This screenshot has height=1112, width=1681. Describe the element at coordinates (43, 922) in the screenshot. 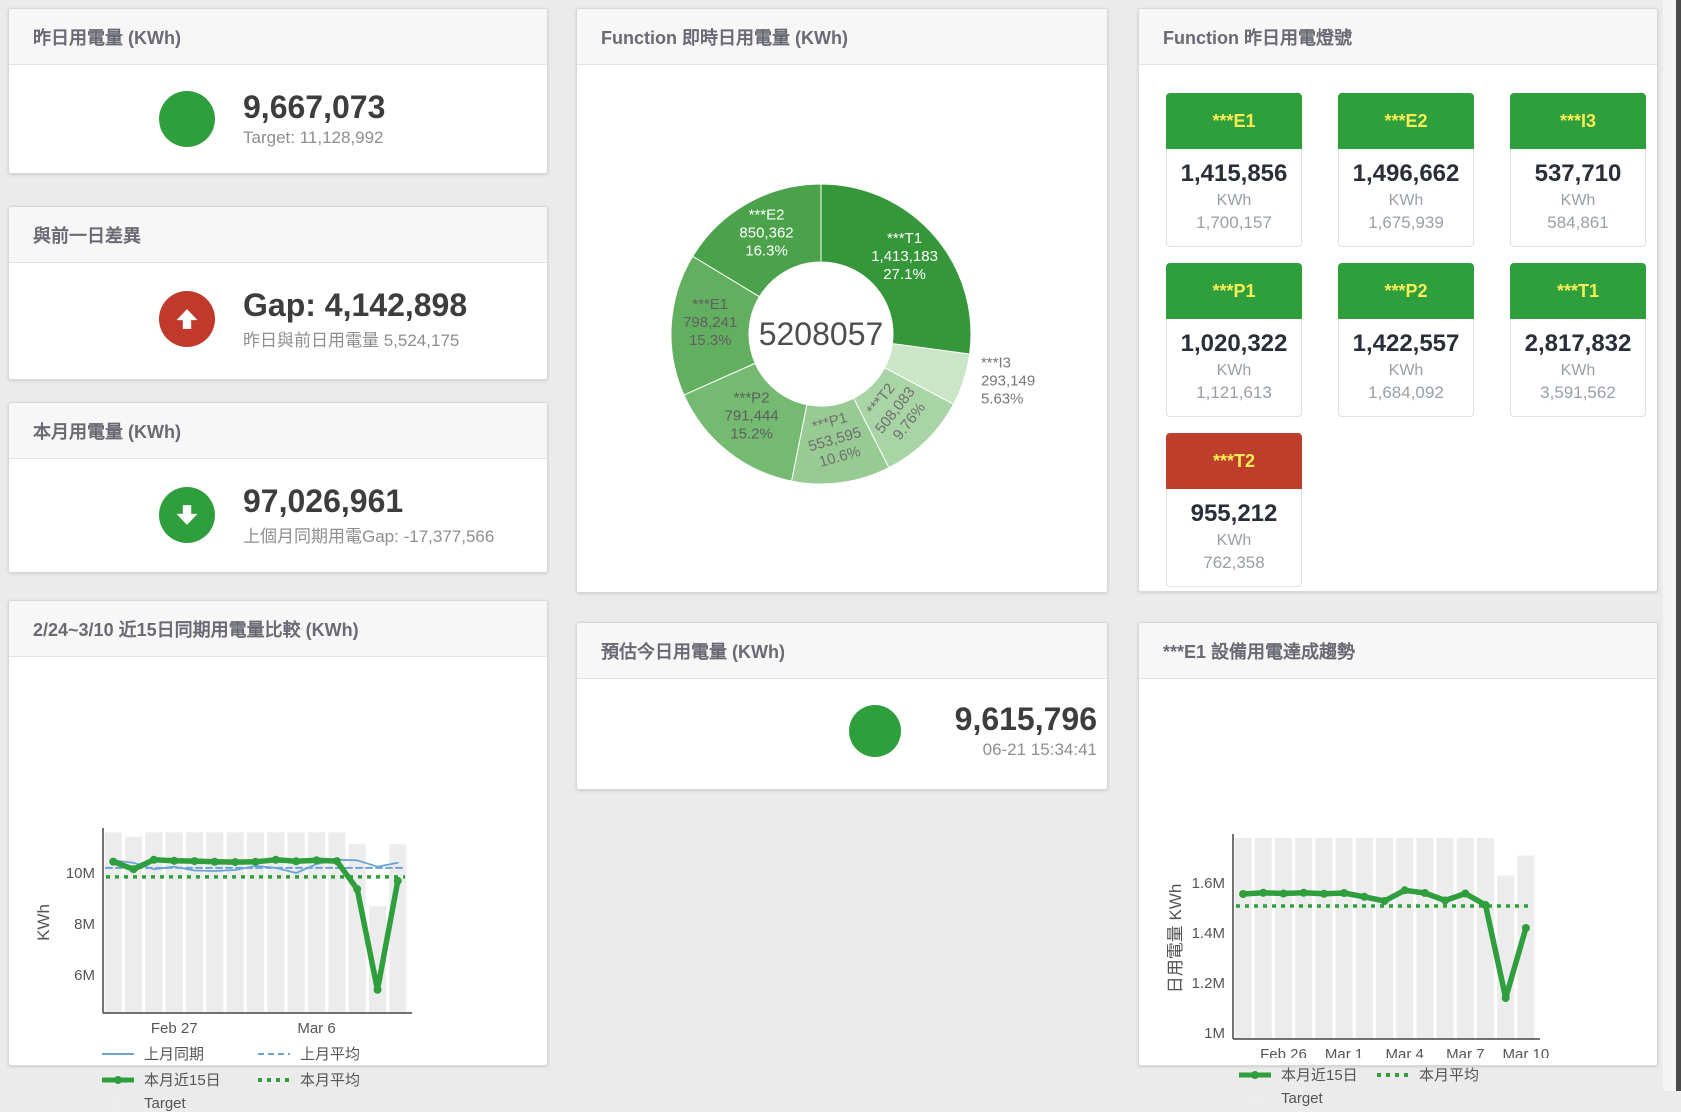

I see `y-axis-label: KWh` at that location.